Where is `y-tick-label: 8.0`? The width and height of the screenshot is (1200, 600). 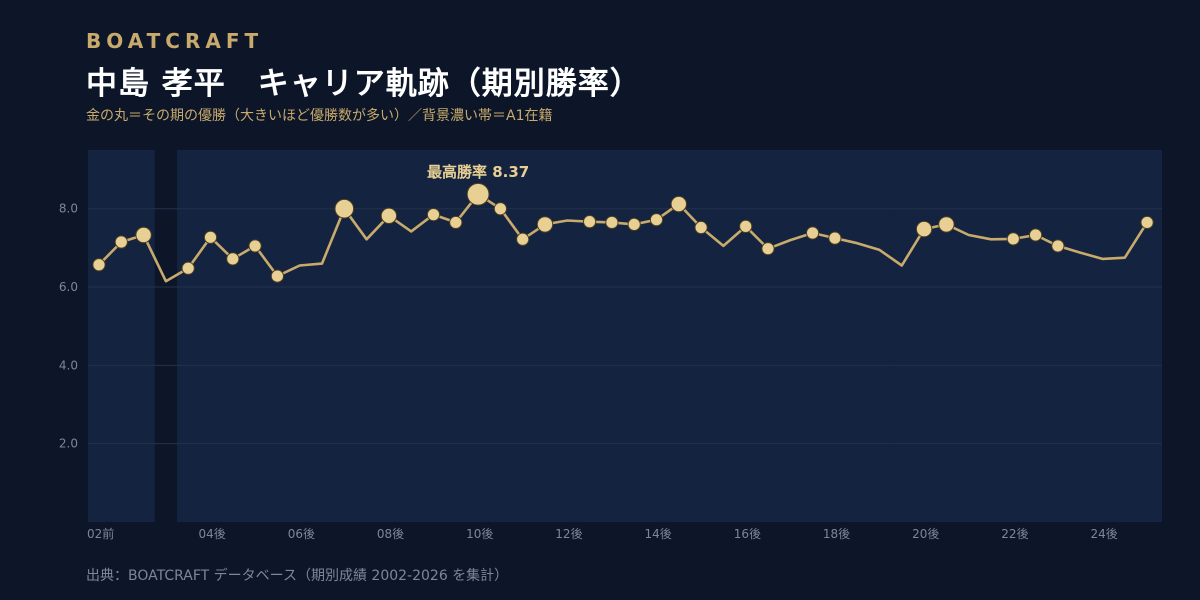
y-tick-label: 8.0 is located at coordinates (68, 209).